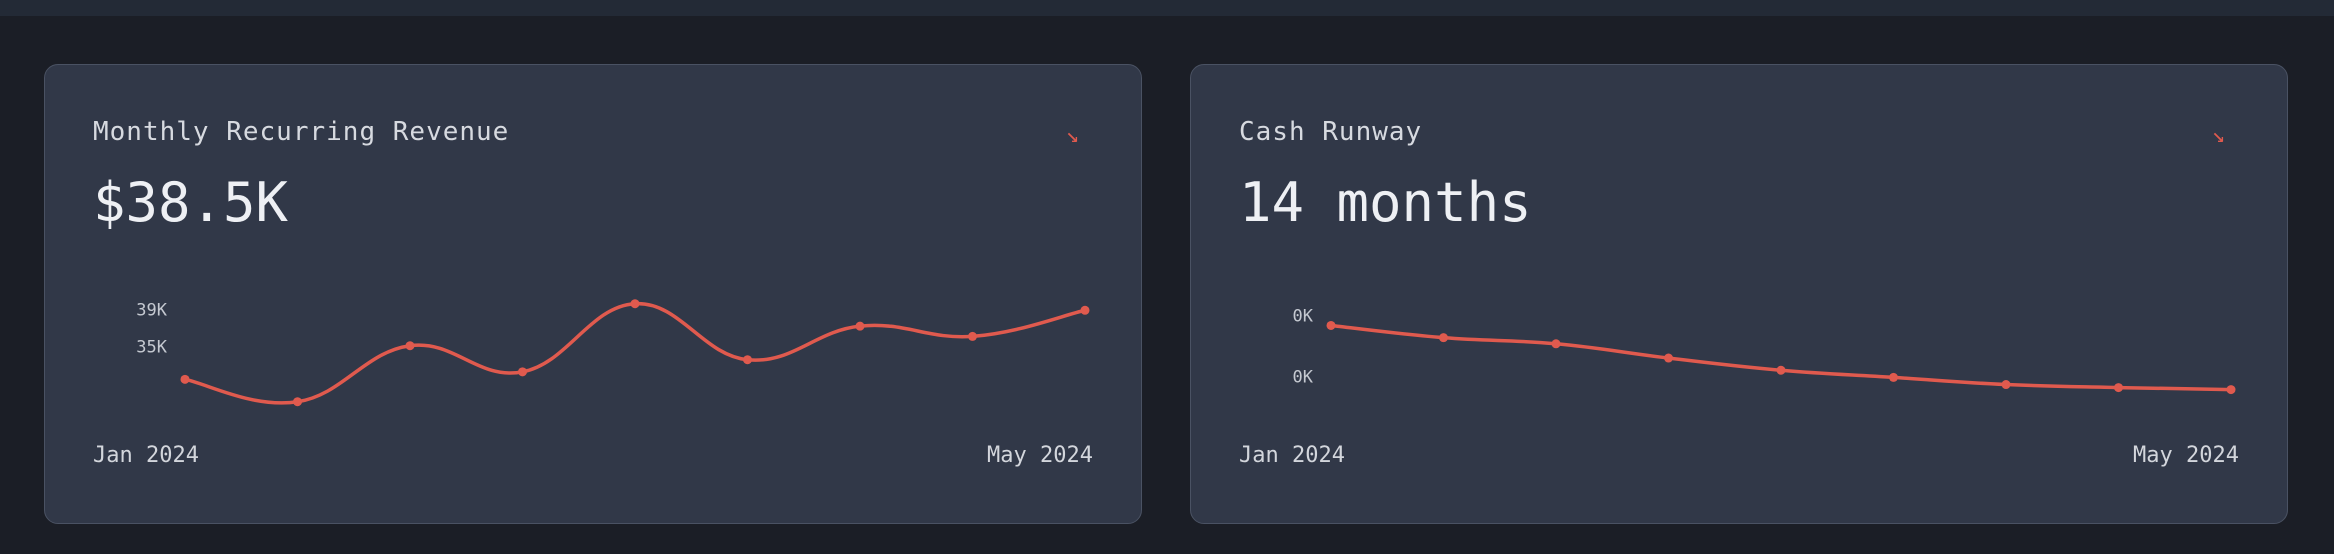 Image resolution: width=2334 pixels, height=554 pixels. What do you see at coordinates (191, 202) in the screenshot?
I see `card-value: $38.5K` at bounding box center [191, 202].